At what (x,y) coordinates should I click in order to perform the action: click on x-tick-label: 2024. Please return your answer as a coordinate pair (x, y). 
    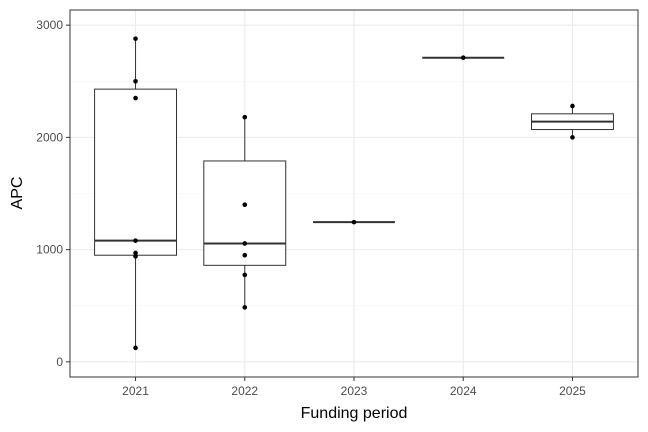
    Looking at the image, I should click on (463, 391).